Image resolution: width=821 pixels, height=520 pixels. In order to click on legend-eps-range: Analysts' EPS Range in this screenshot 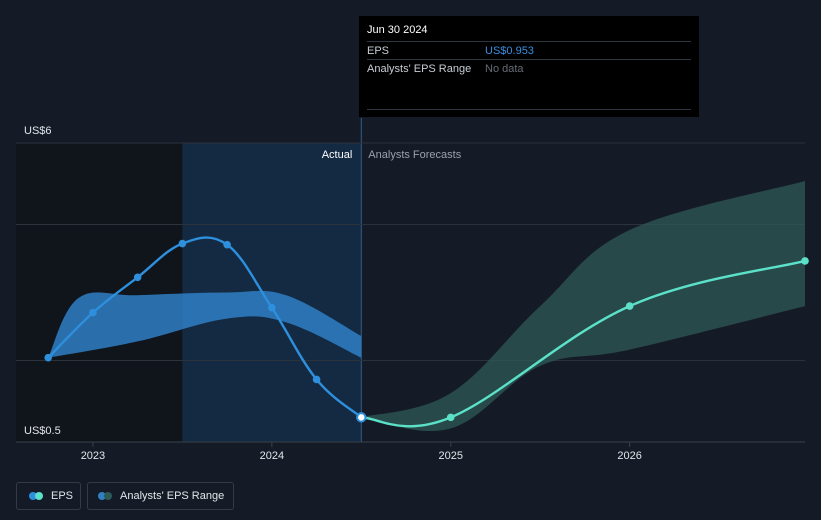, I will do `click(160, 496)`.